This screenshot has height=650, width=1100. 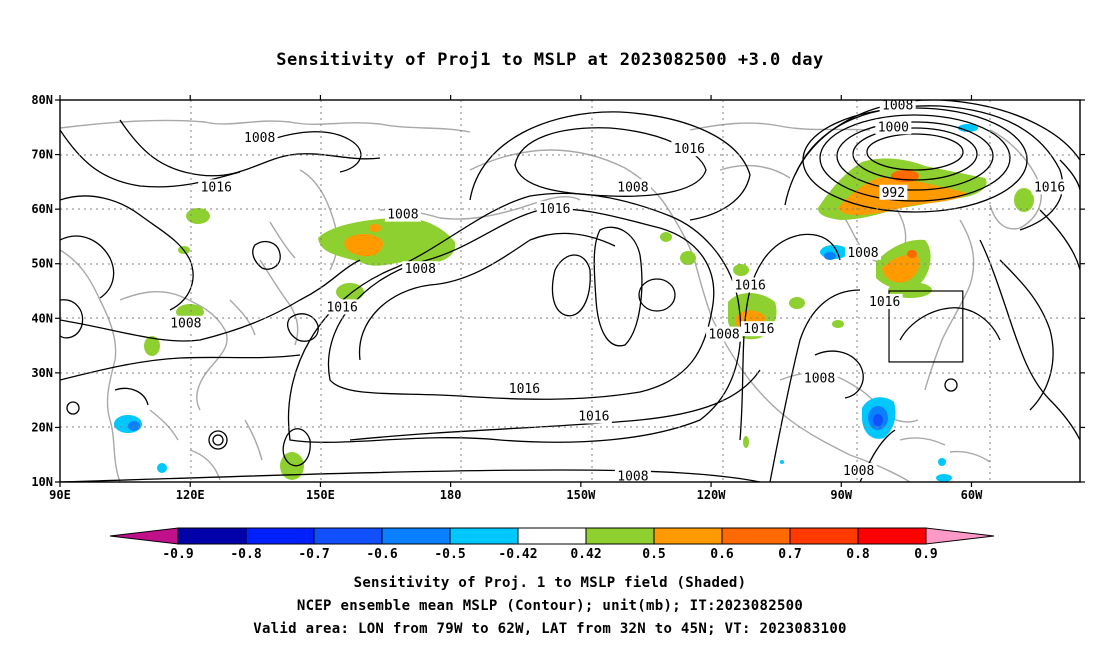 What do you see at coordinates (320, 495) in the screenshot?
I see `lon-tick-label: 150E` at bounding box center [320, 495].